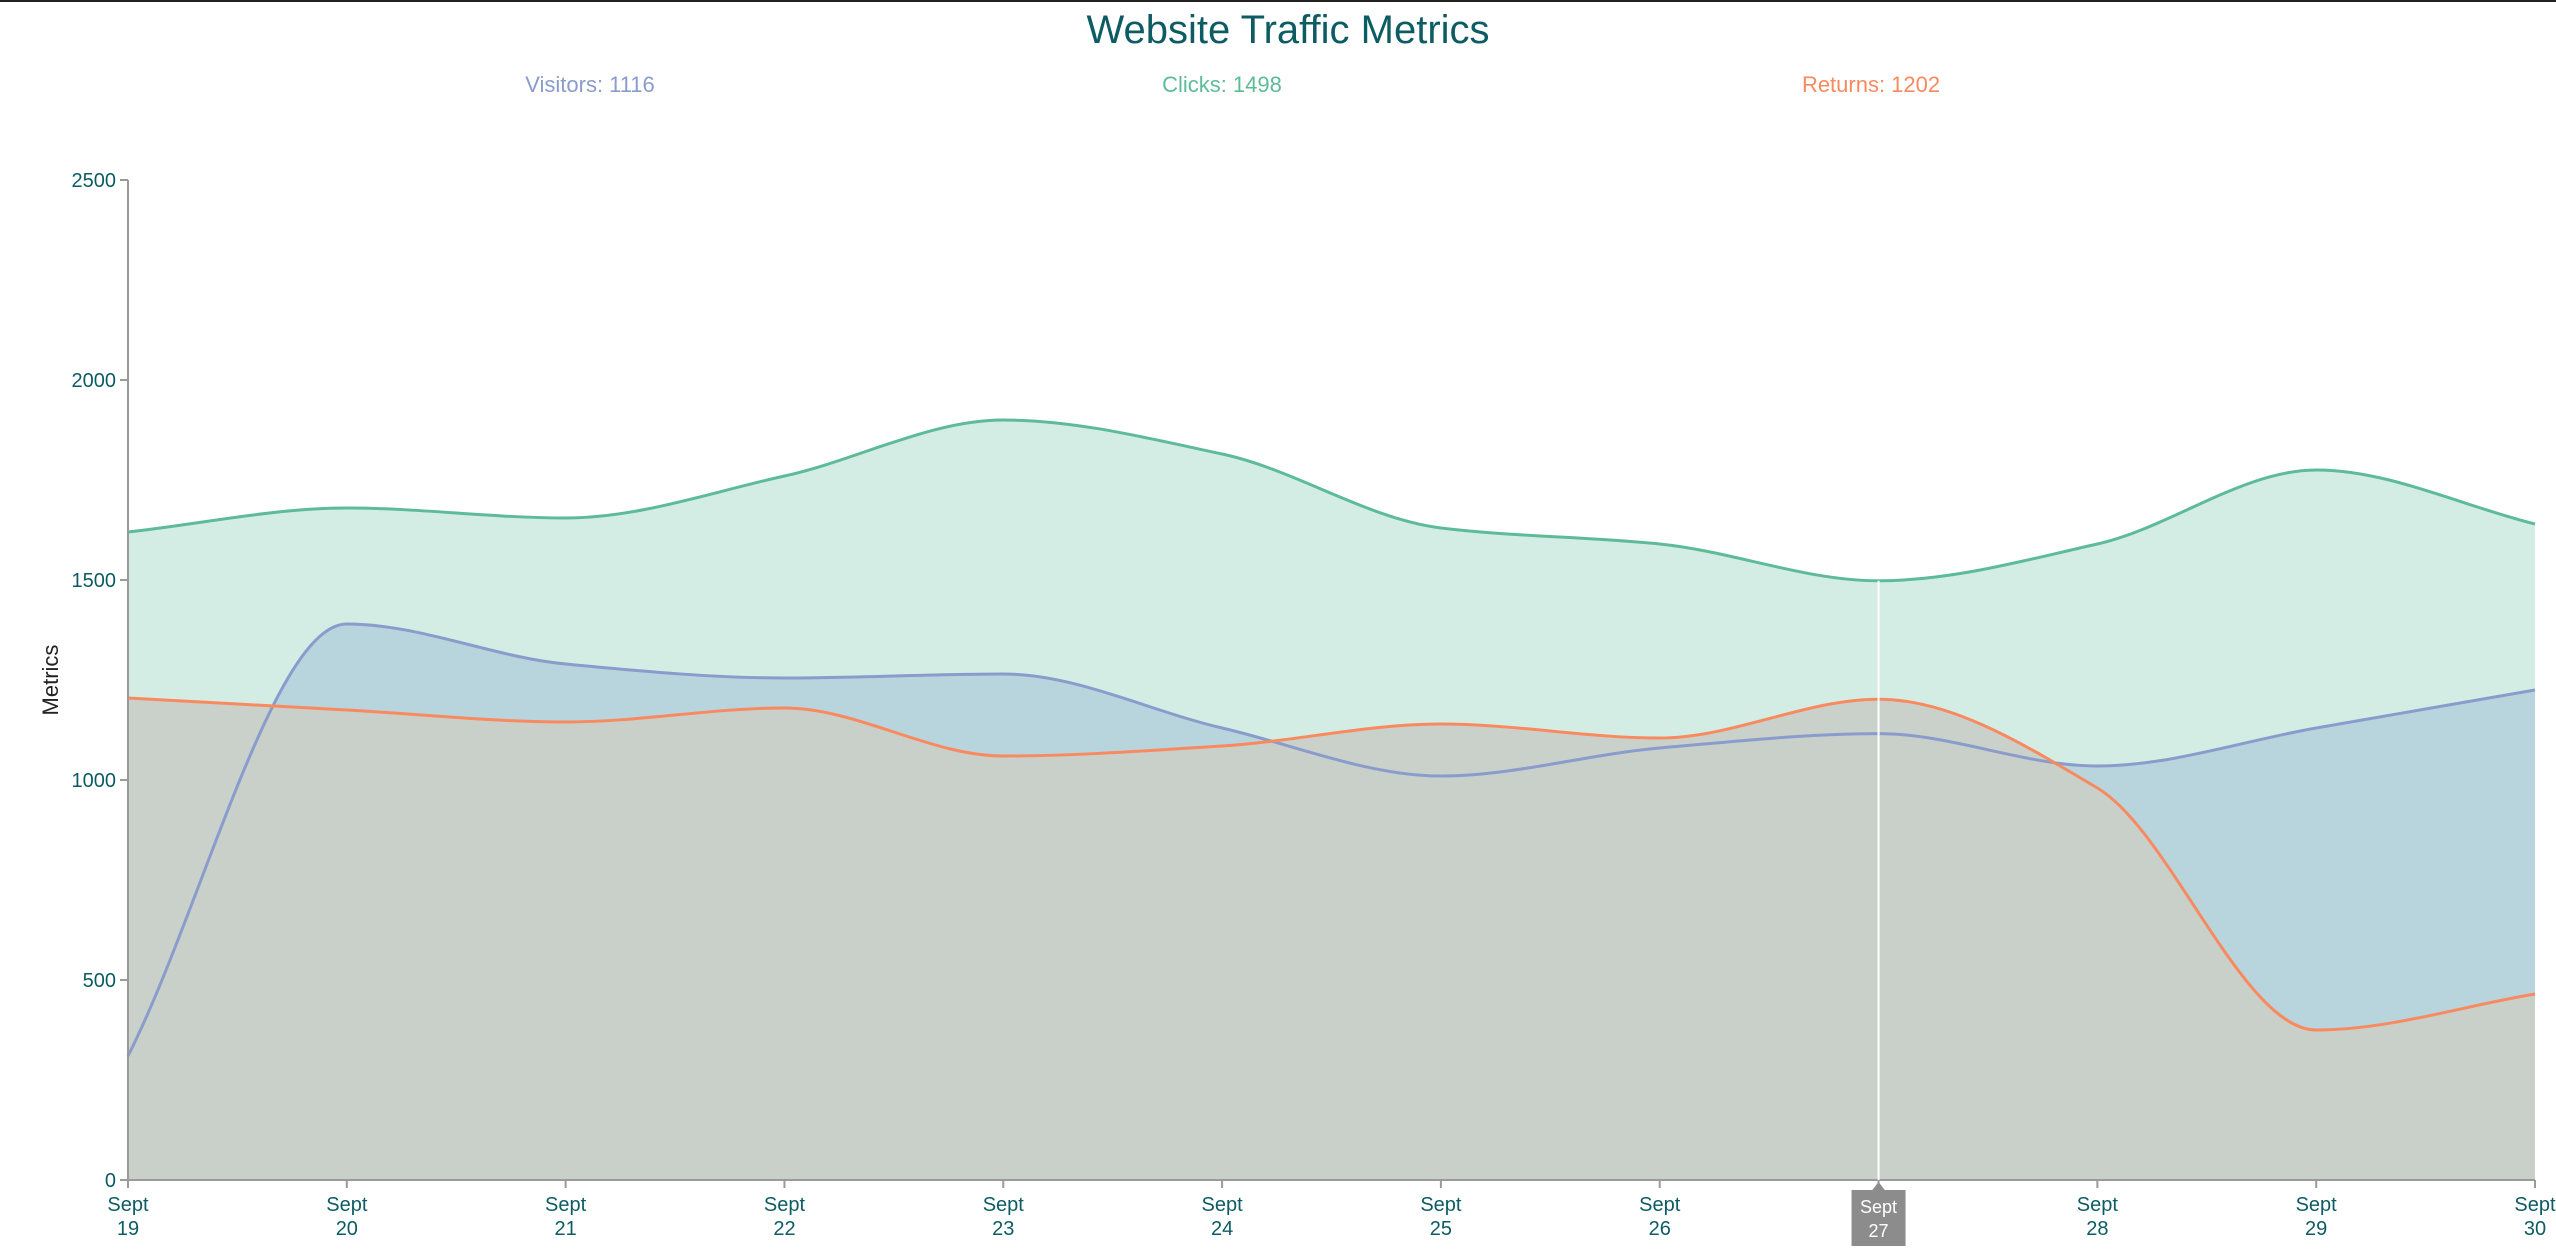  Describe the element at coordinates (632, 84) in the screenshot. I see `legend-visitors-value: 1116` at that location.